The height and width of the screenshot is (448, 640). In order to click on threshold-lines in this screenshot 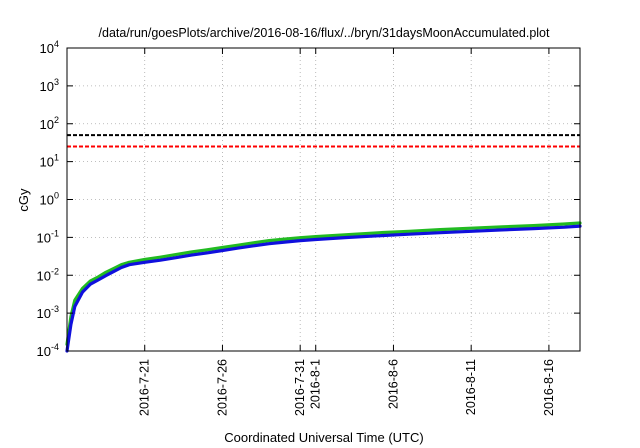, I will do `click(323, 141)`.